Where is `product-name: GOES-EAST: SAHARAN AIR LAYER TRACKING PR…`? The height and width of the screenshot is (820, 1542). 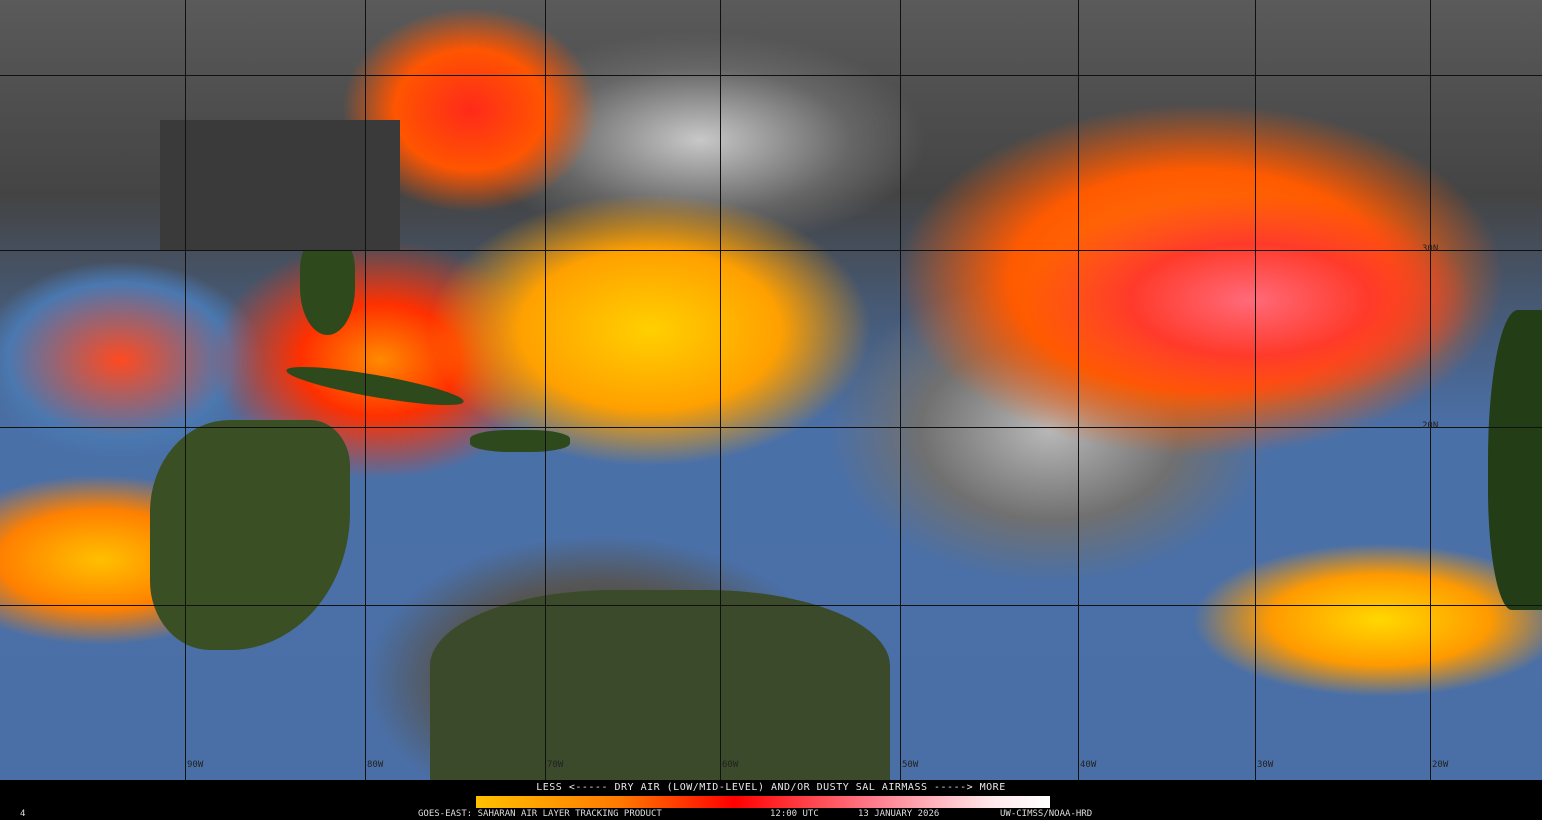 product-name: GOES-EAST: SAHARAN AIR LAYER TRACKING PR… is located at coordinates (540, 814).